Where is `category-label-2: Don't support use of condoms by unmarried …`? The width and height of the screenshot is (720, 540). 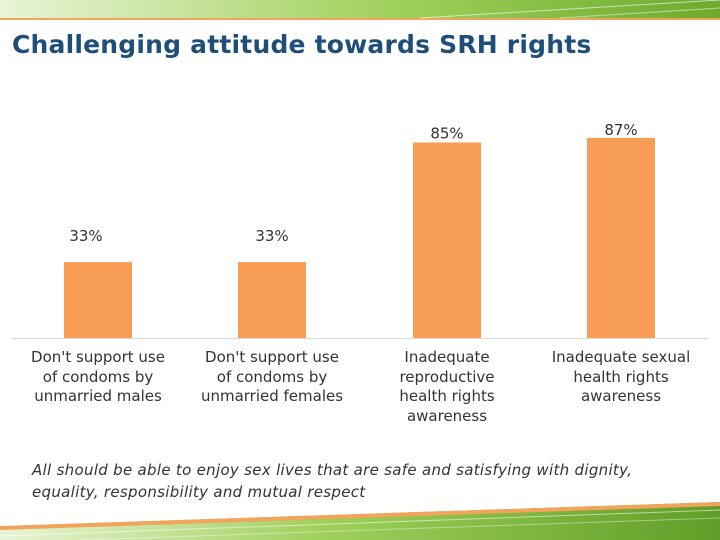
category-label-2: Don't support use of condoms by unmarried … is located at coordinates (272, 377).